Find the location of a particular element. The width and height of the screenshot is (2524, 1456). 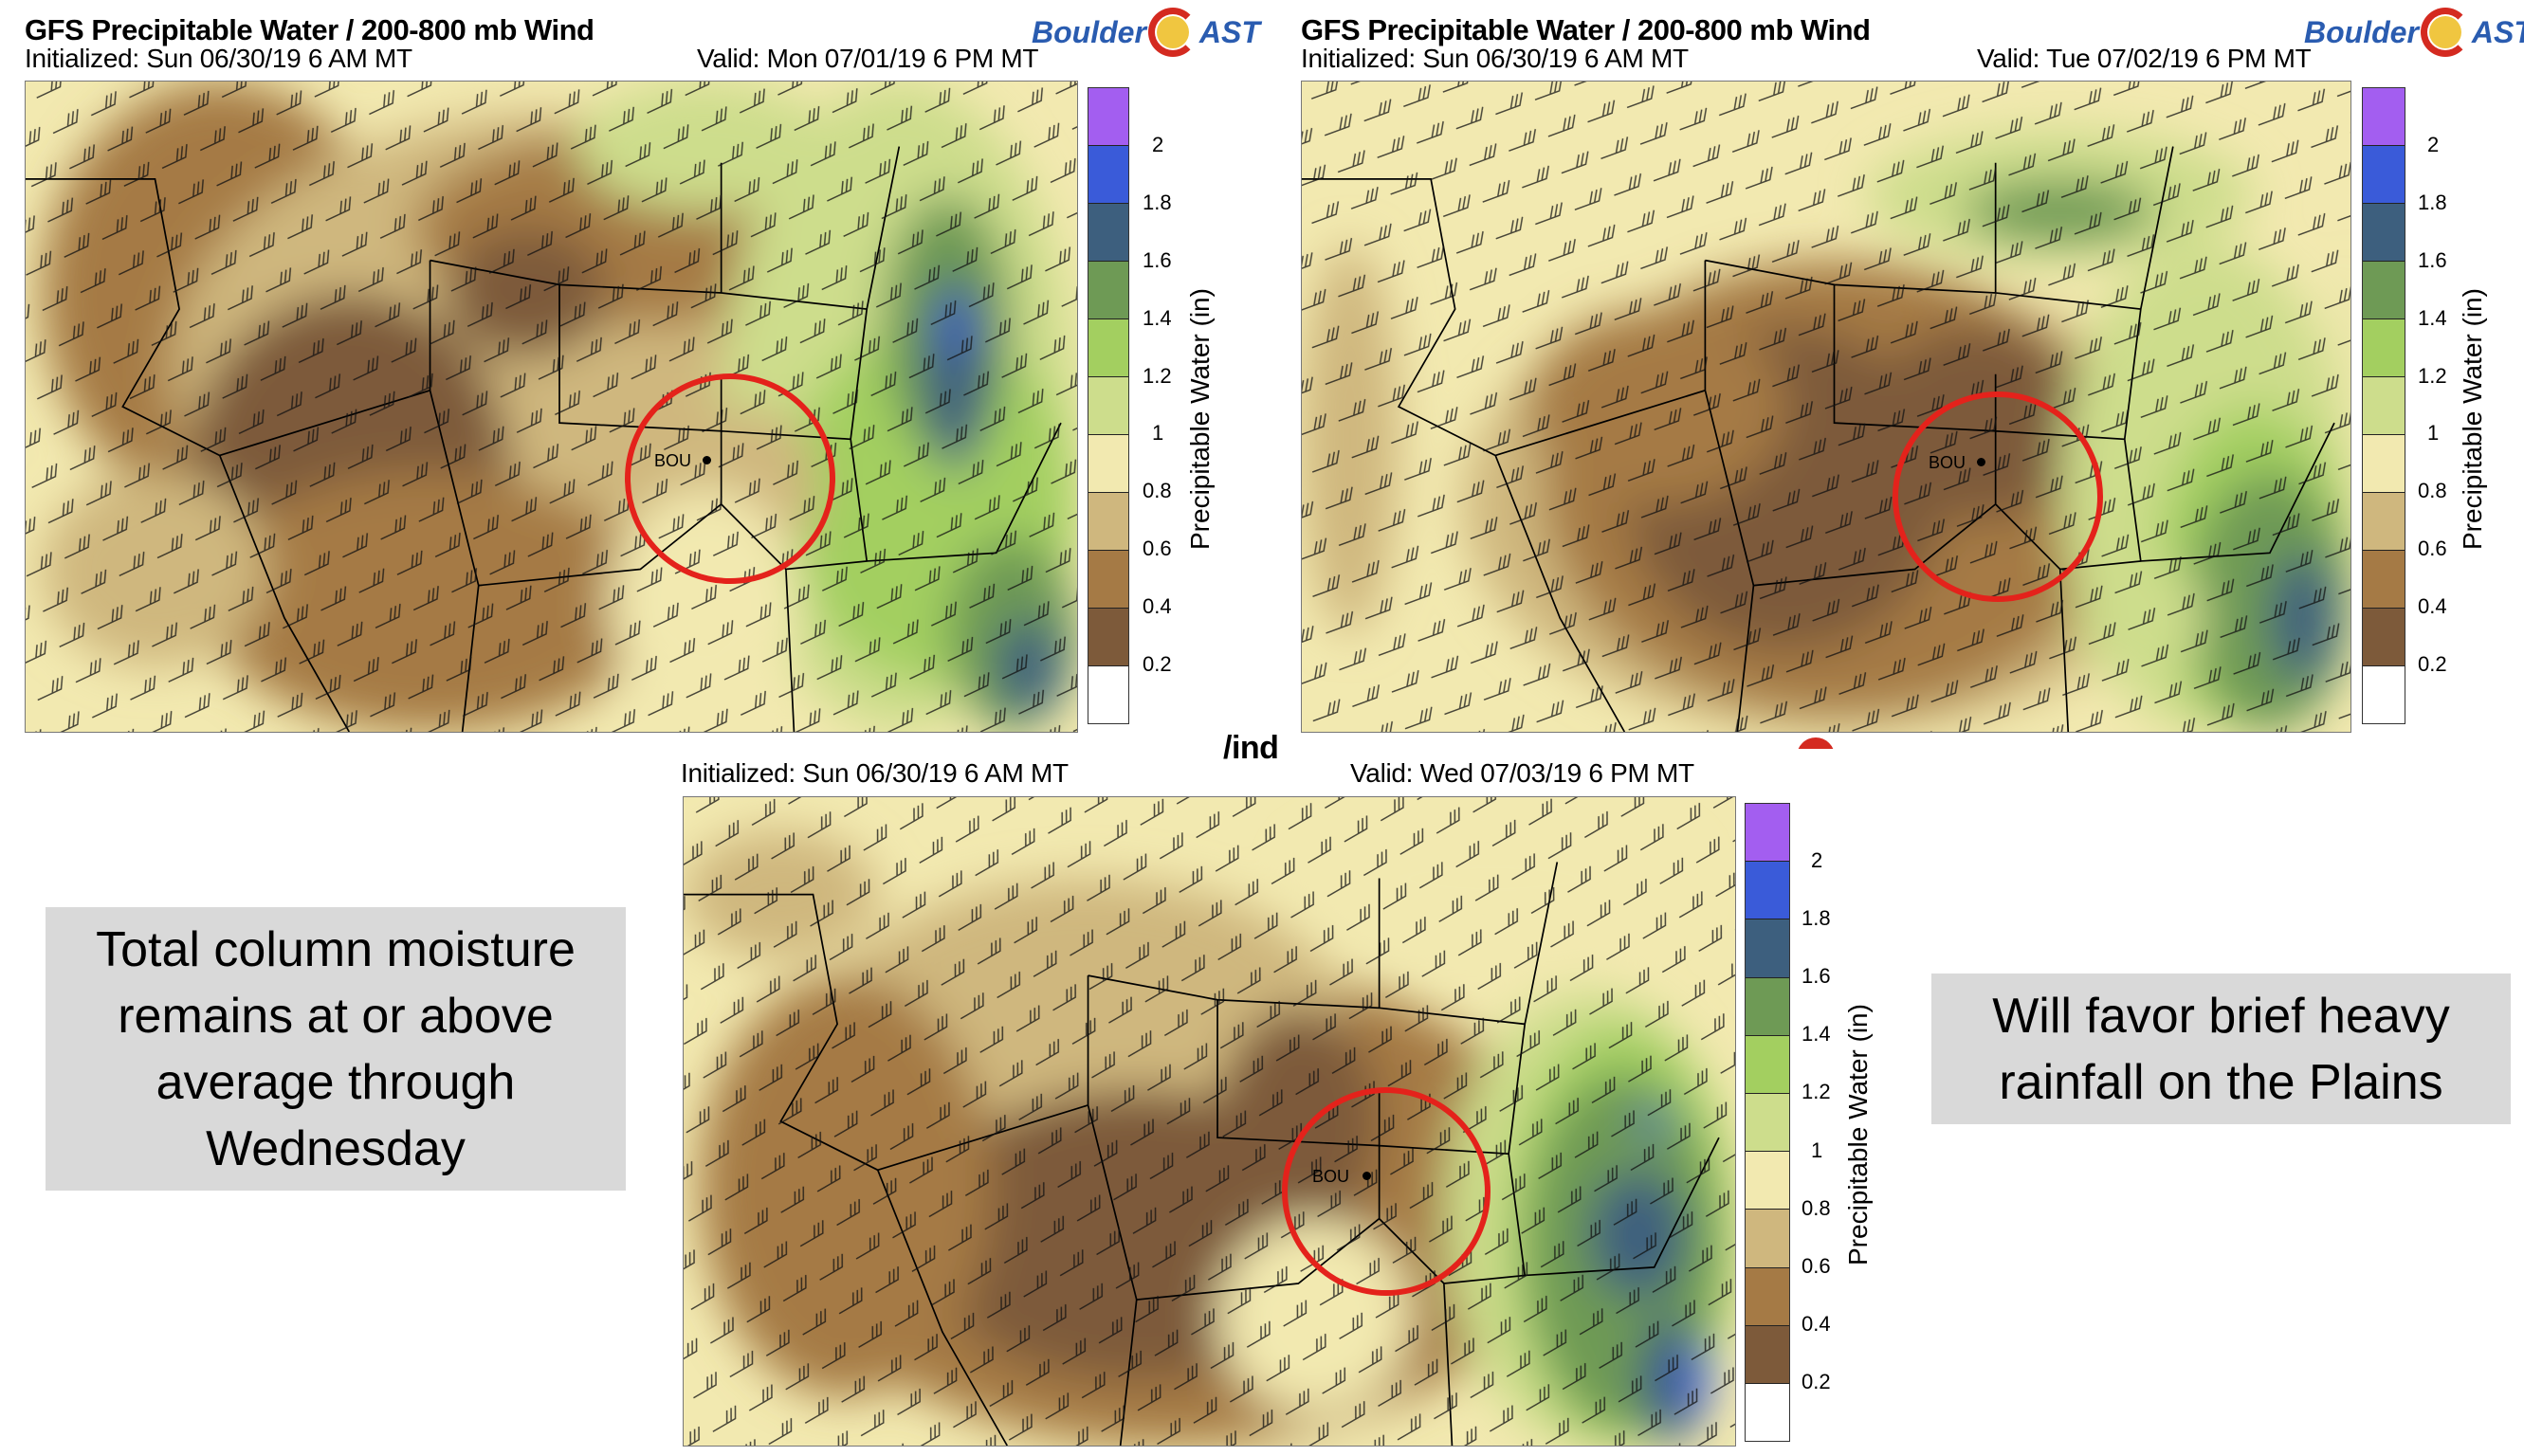

panel2-colorbar is located at coordinates (2383, 405).